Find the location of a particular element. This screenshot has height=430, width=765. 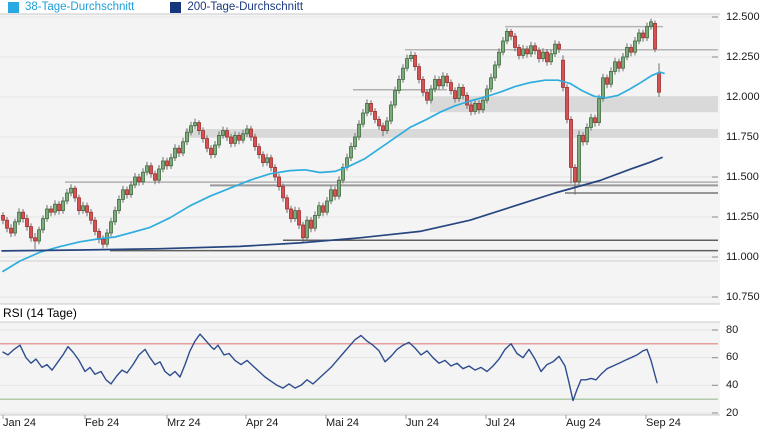

ma200-legend-label: 200-Tage-Durchschnitt is located at coordinates (245, 7).